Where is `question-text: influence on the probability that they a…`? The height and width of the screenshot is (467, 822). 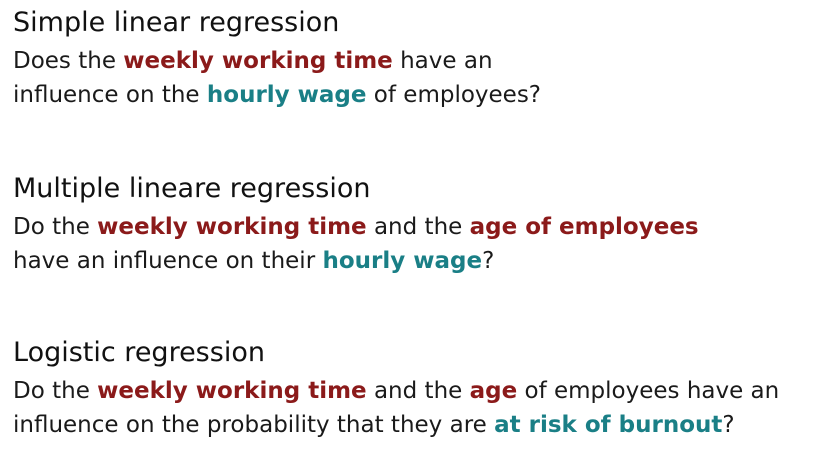
question-text: influence on the probability that they a… is located at coordinates (254, 425).